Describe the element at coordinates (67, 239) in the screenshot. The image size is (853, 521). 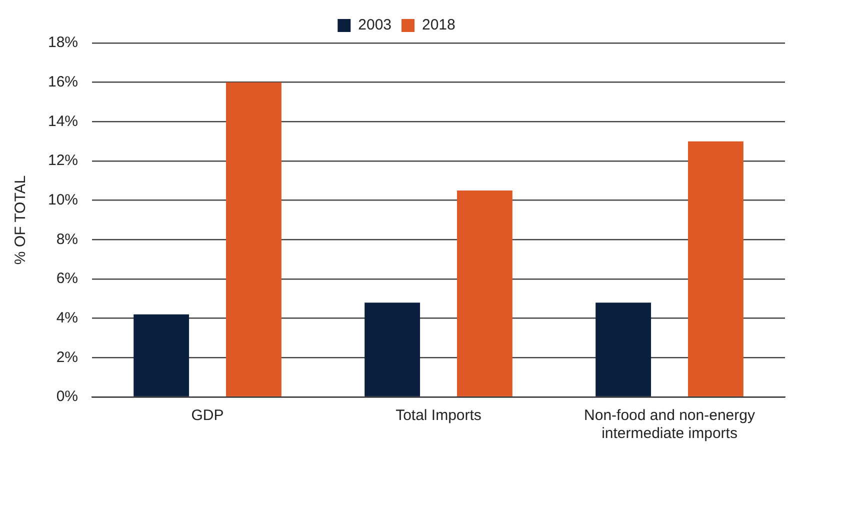
I see `y-tick-label: 8%` at that location.